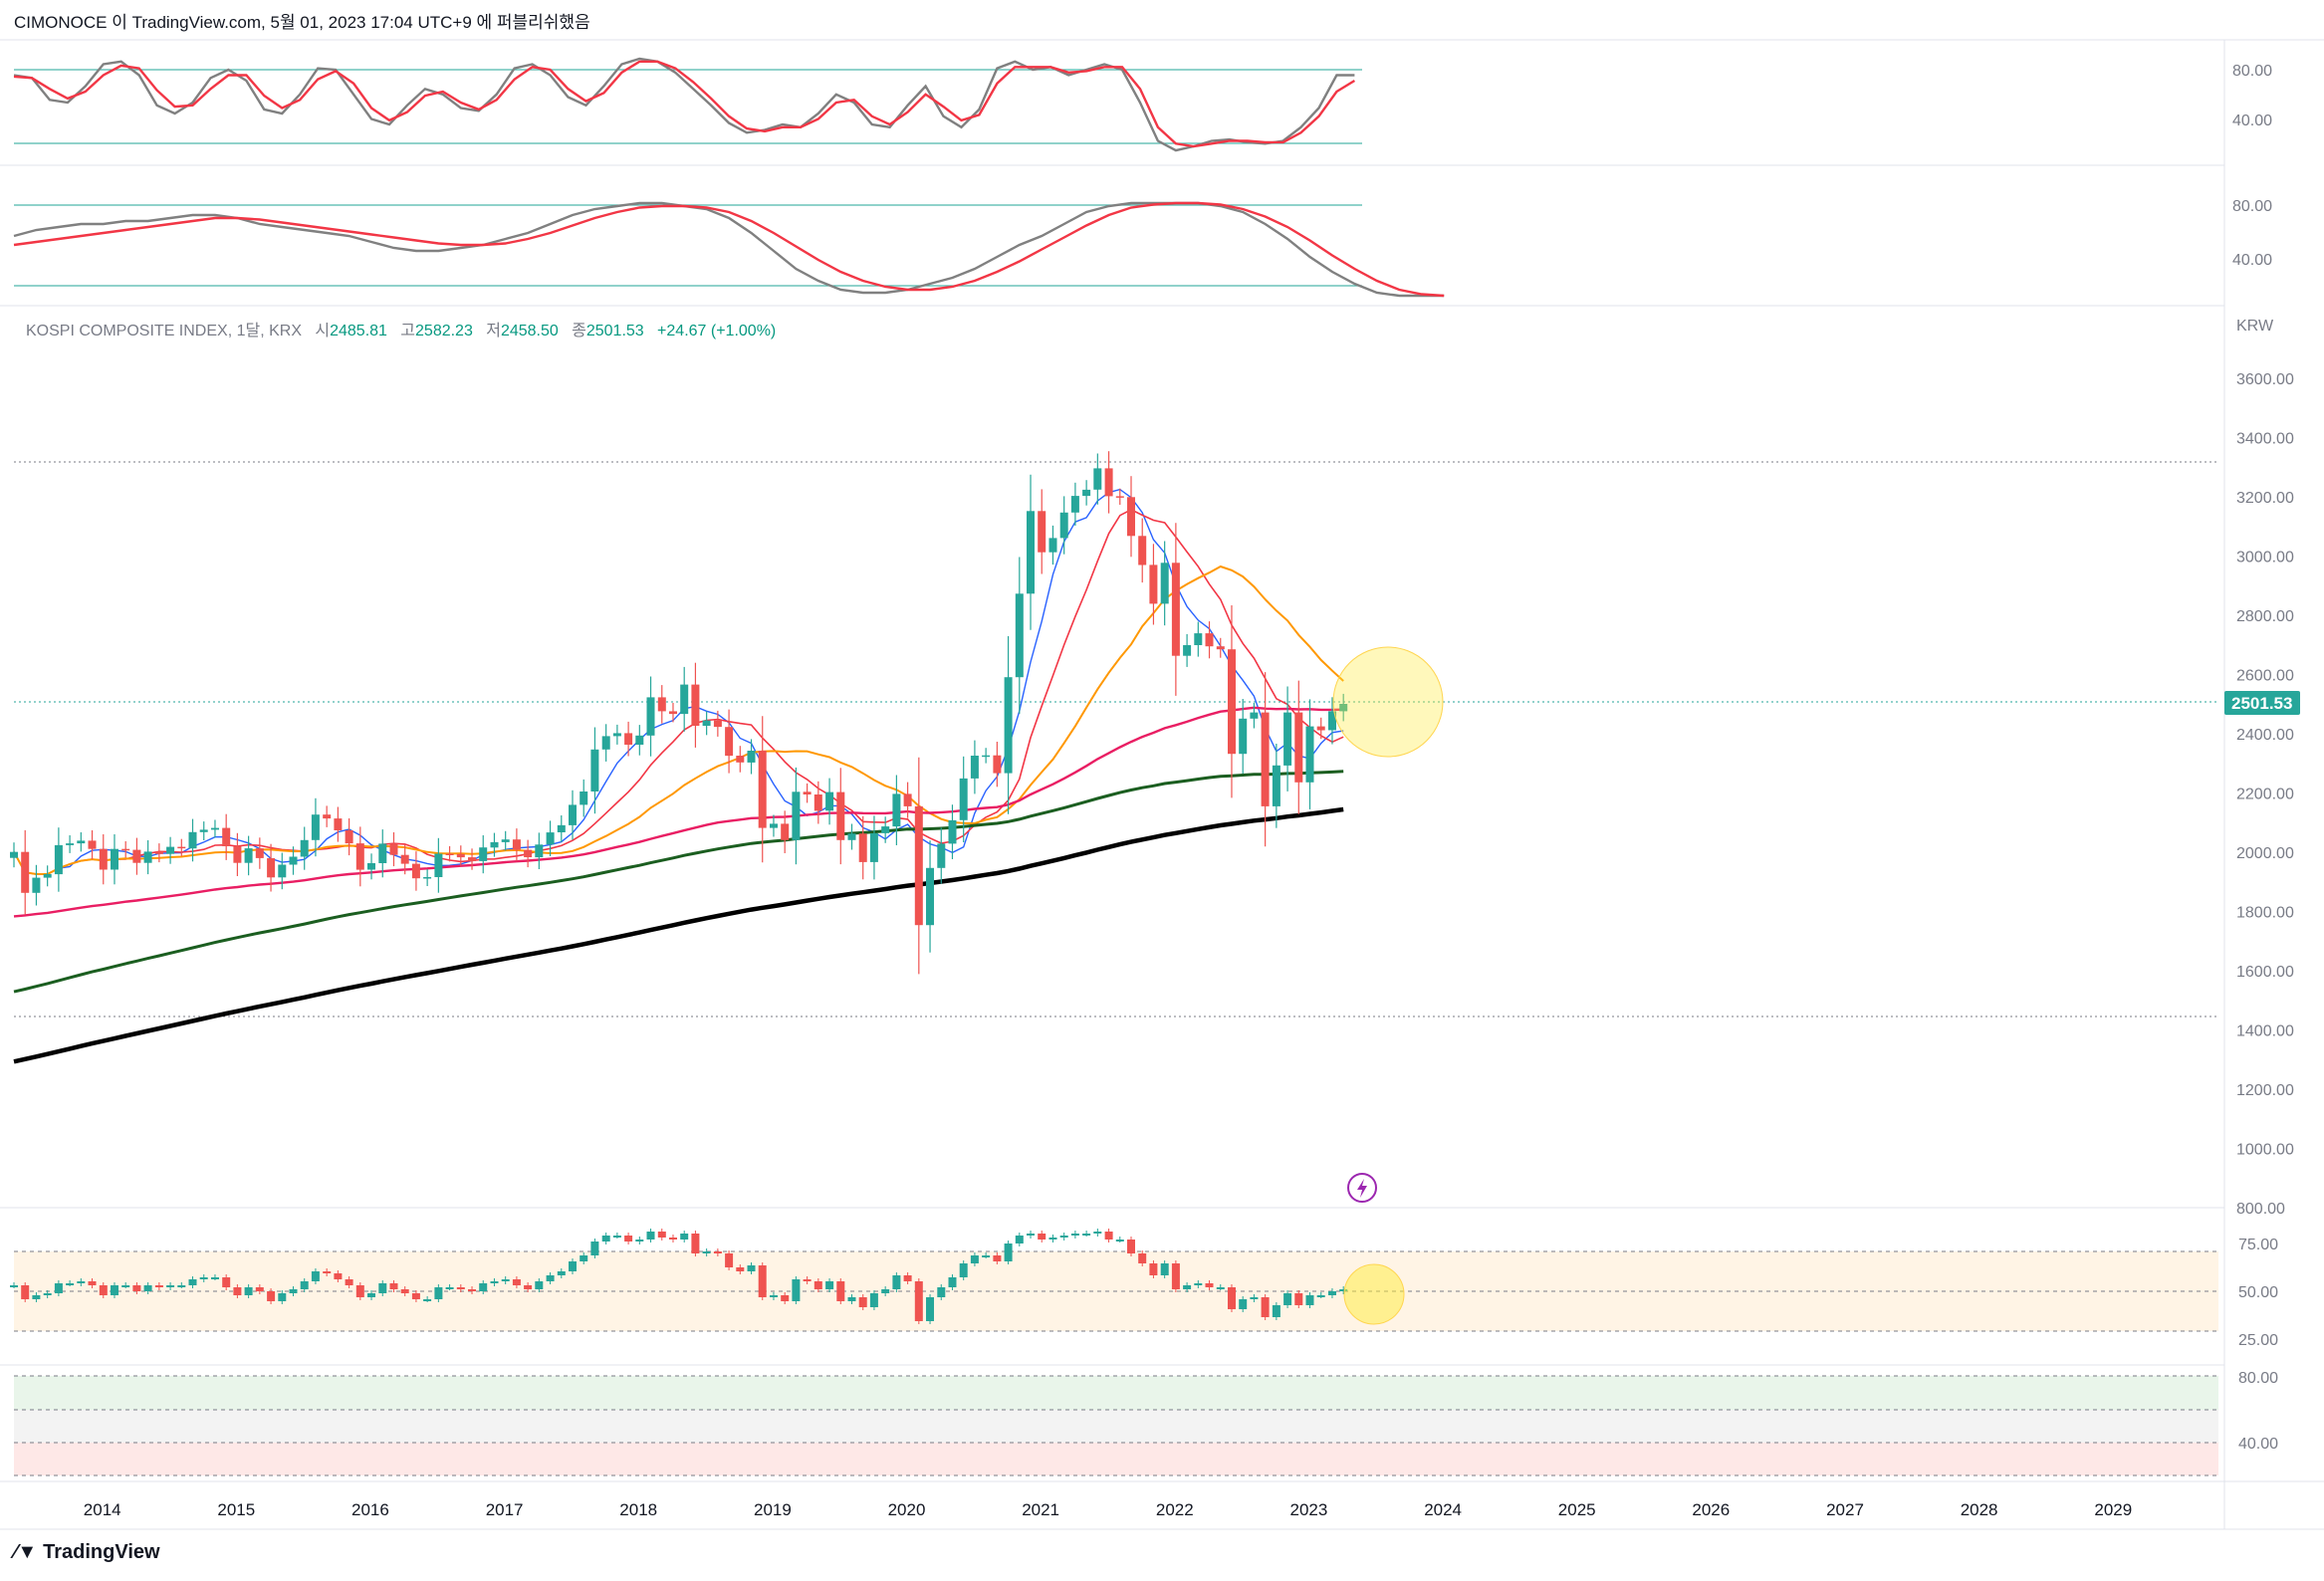 This screenshot has width=2324, height=1581. I want to click on legend-close: 2501.53, so click(614, 331).